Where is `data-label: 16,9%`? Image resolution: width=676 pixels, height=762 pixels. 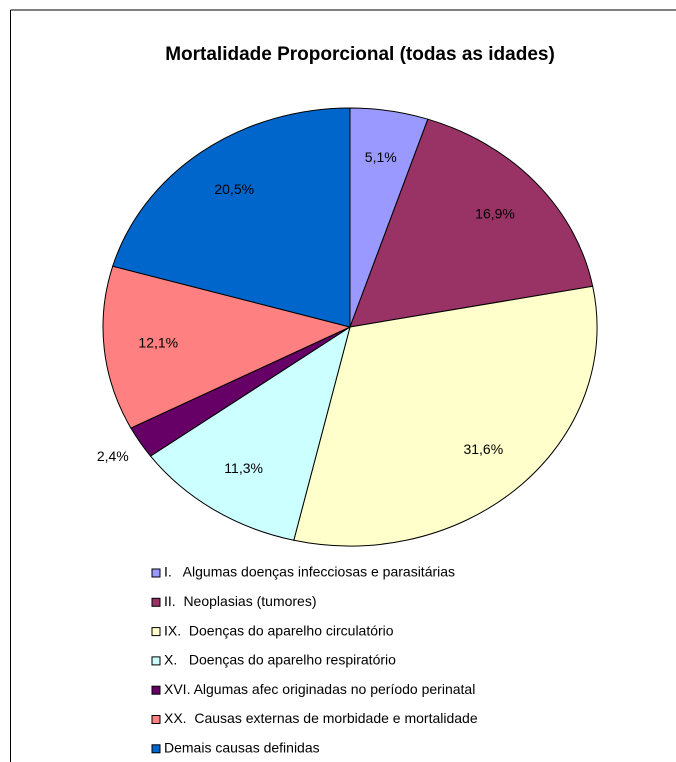 data-label: 16,9% is located at coordinates (495, 213).